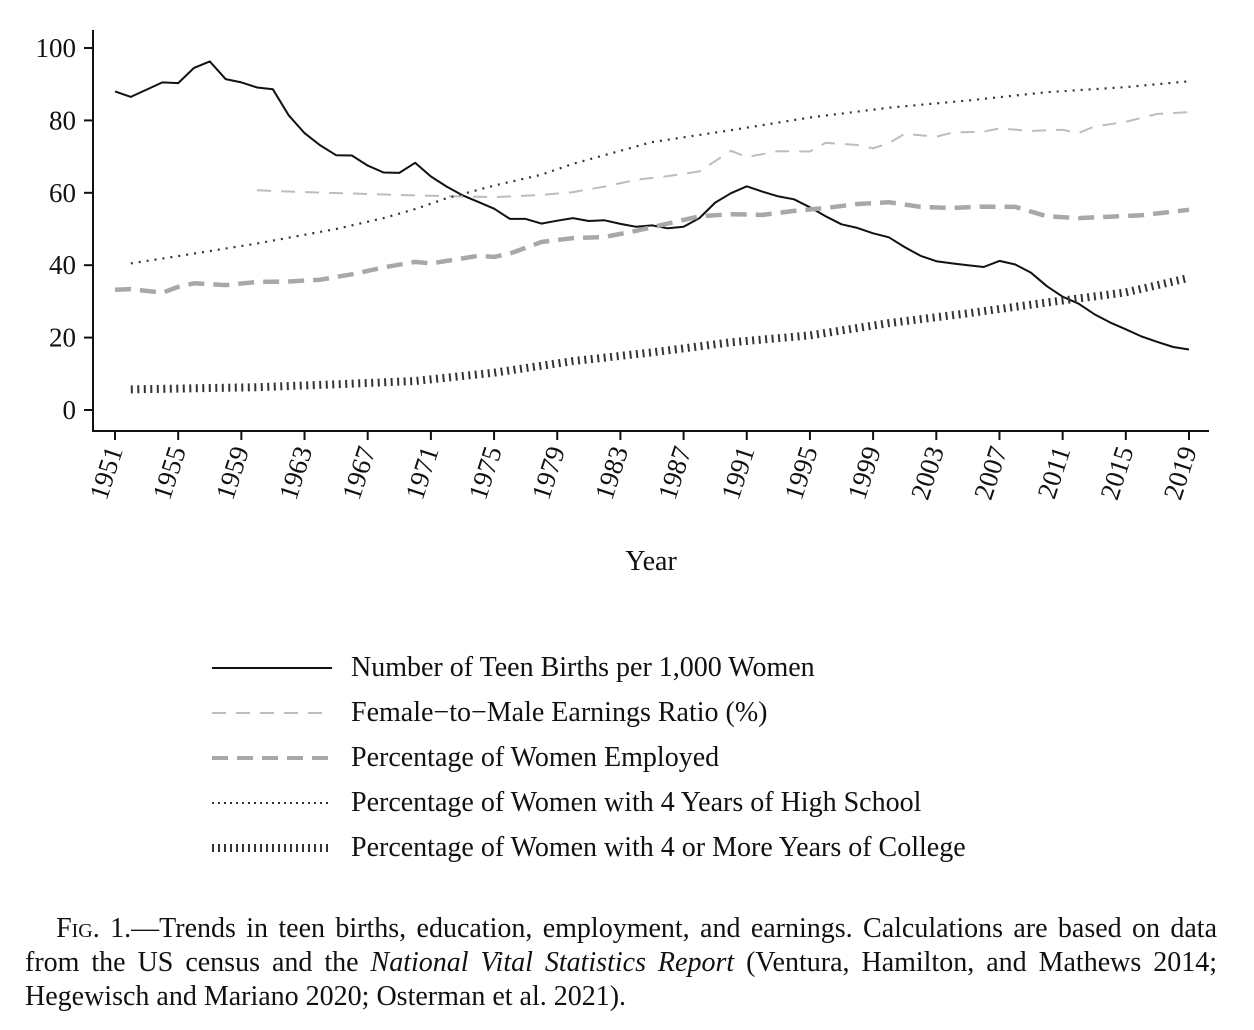  What do you see at coordinates (62, 120) in the screenshot?
I see `y-tick-label: 80` at bounding box center [62, 120].